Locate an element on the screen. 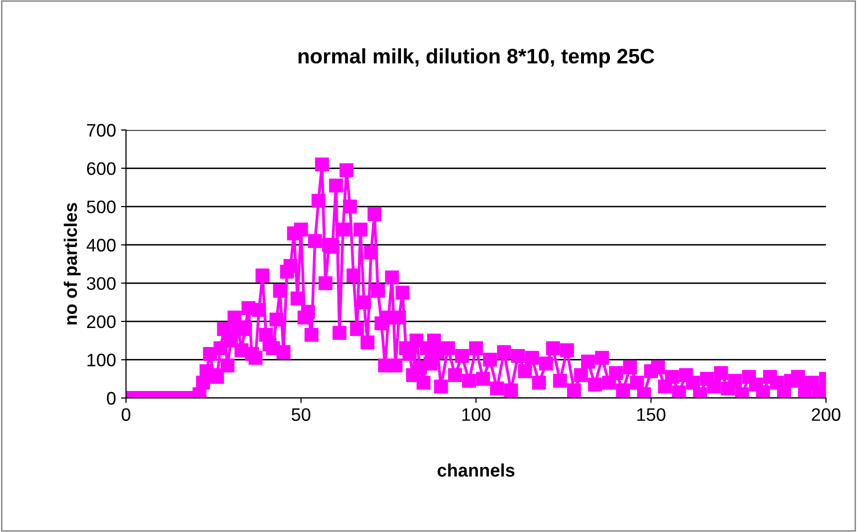  y-tick-label: 500 is located at coordinates (101, 207).